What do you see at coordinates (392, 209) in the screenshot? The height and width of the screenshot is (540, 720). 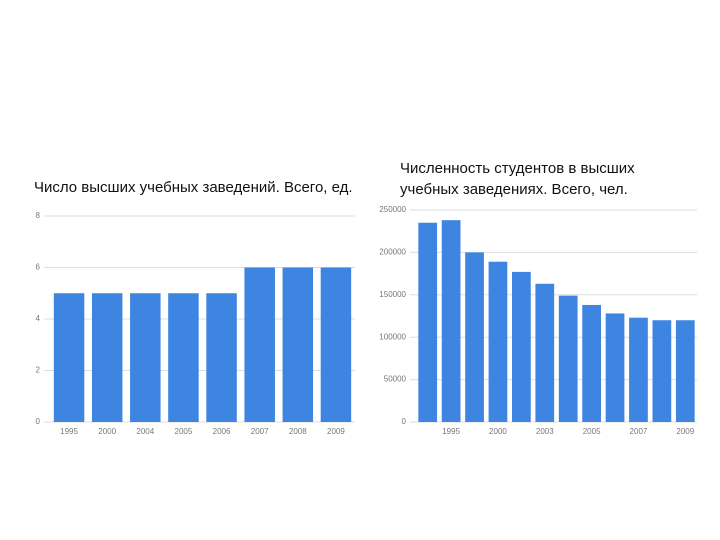 I see `y-tick-label: 250000` at bounding box center [392, 209].